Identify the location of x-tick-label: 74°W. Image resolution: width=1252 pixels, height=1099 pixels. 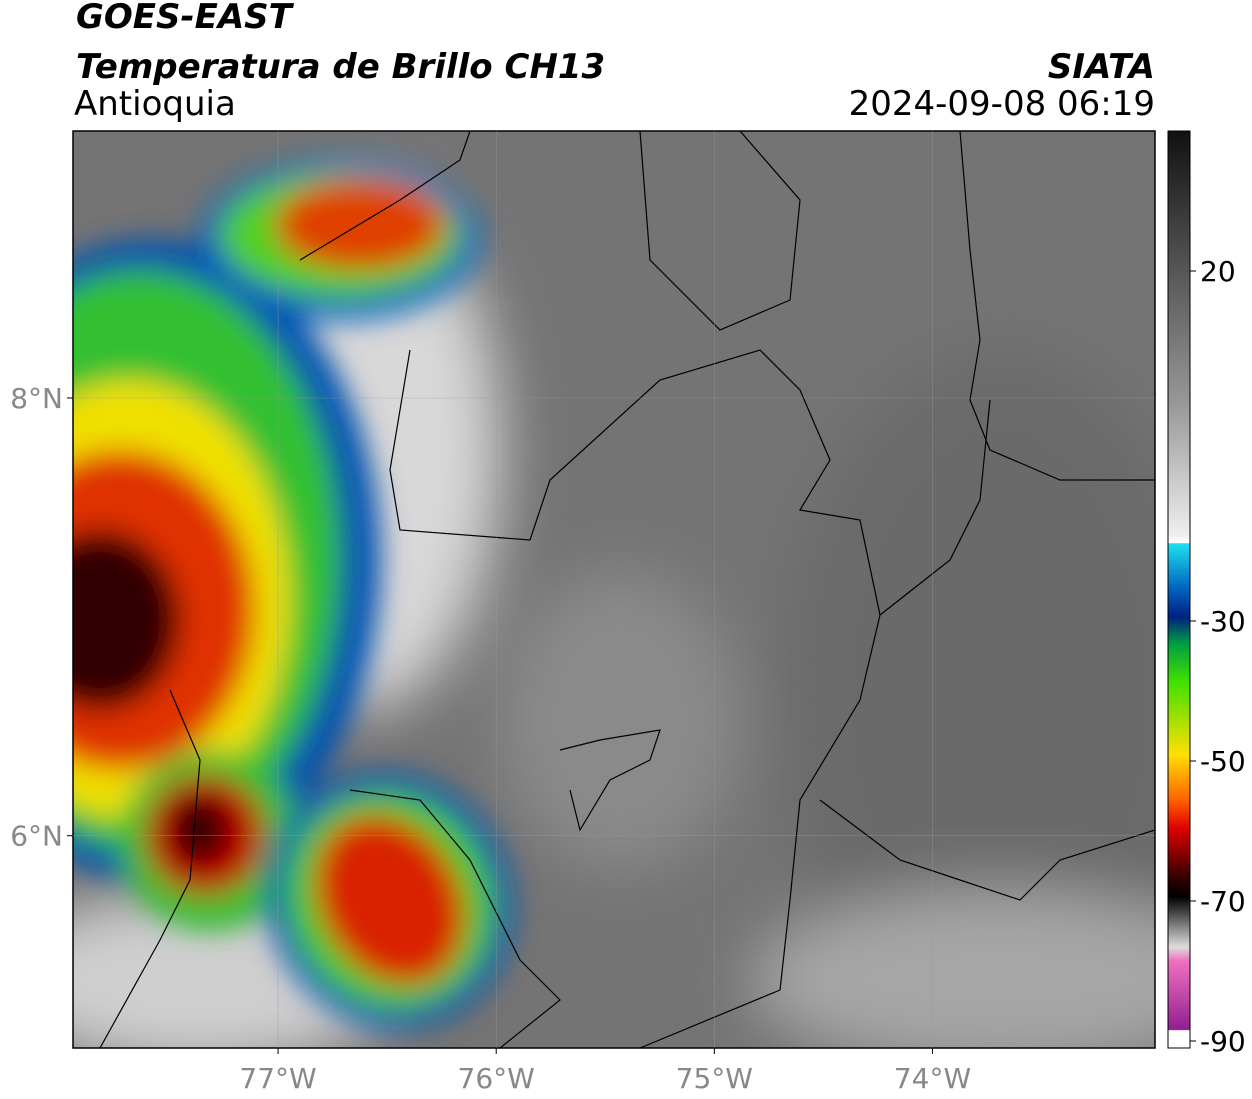
(932, 1078).